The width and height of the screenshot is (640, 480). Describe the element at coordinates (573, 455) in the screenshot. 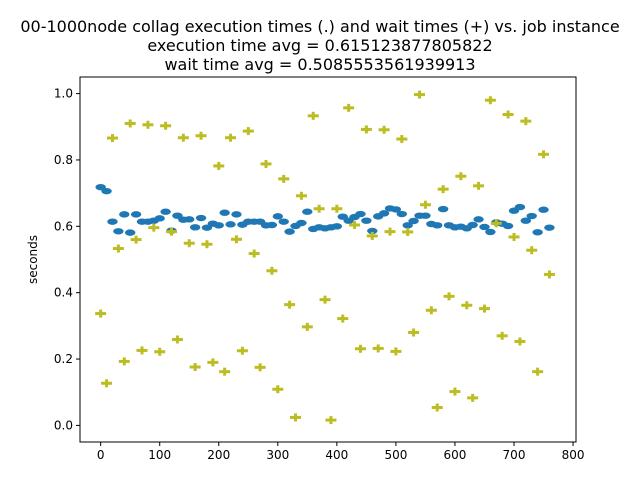

I see `x-tick-label: 800` at that location.